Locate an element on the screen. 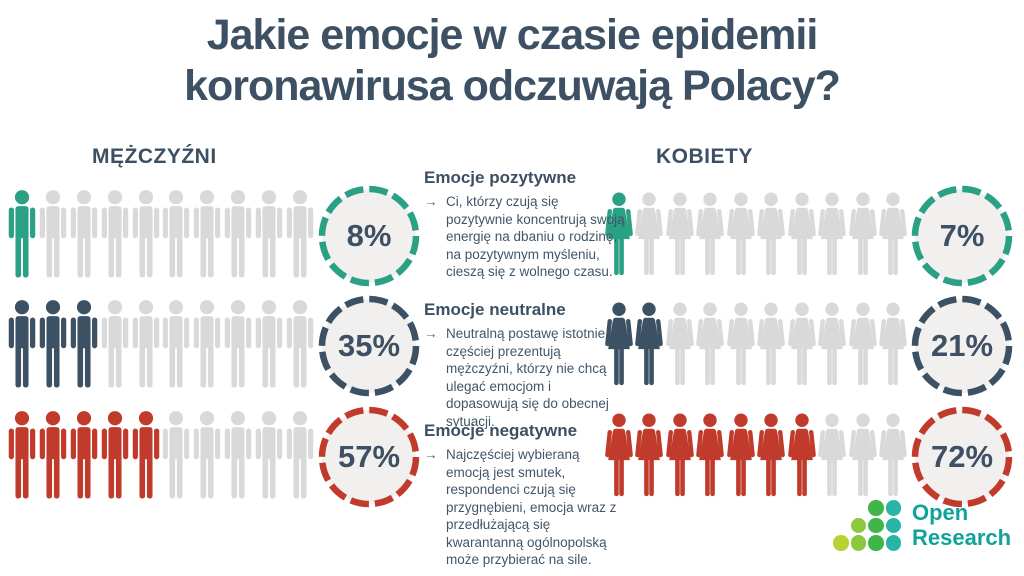 Image resolution: width=1024 pixels, height=576 pixels. women-neutral-percentage: 21% is located at coordinates (962, 345).